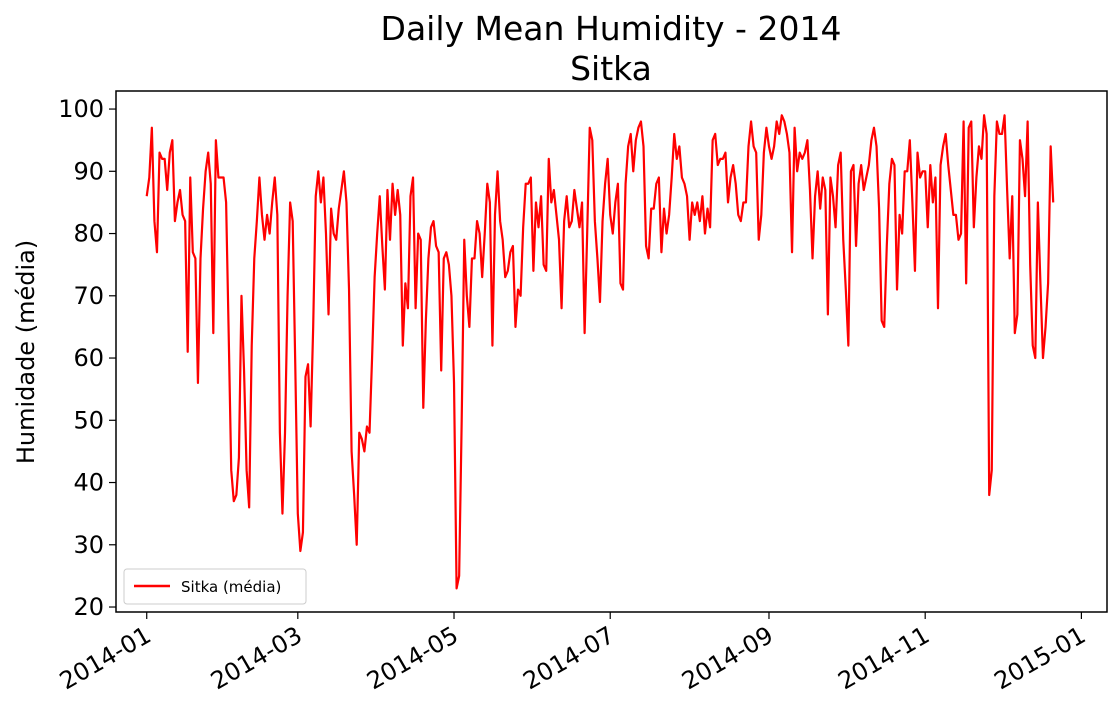 This screenshot has height=721, width=1119. I want to click on legend-box, so click(215, 586).